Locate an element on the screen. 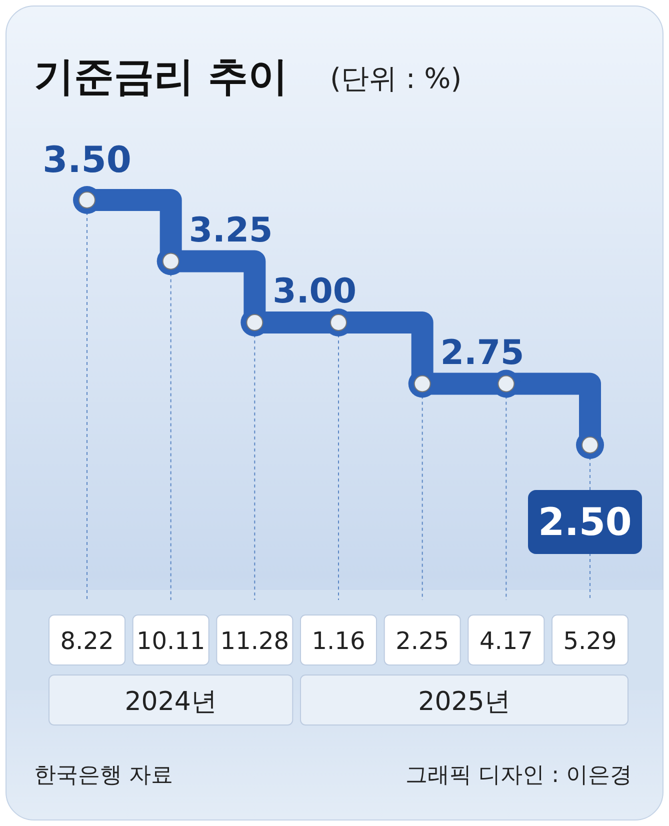 Image resolution: width=669 pixels, height=826 pixels. x-tick-label: 8.22 is located at coordinates (87, 641).